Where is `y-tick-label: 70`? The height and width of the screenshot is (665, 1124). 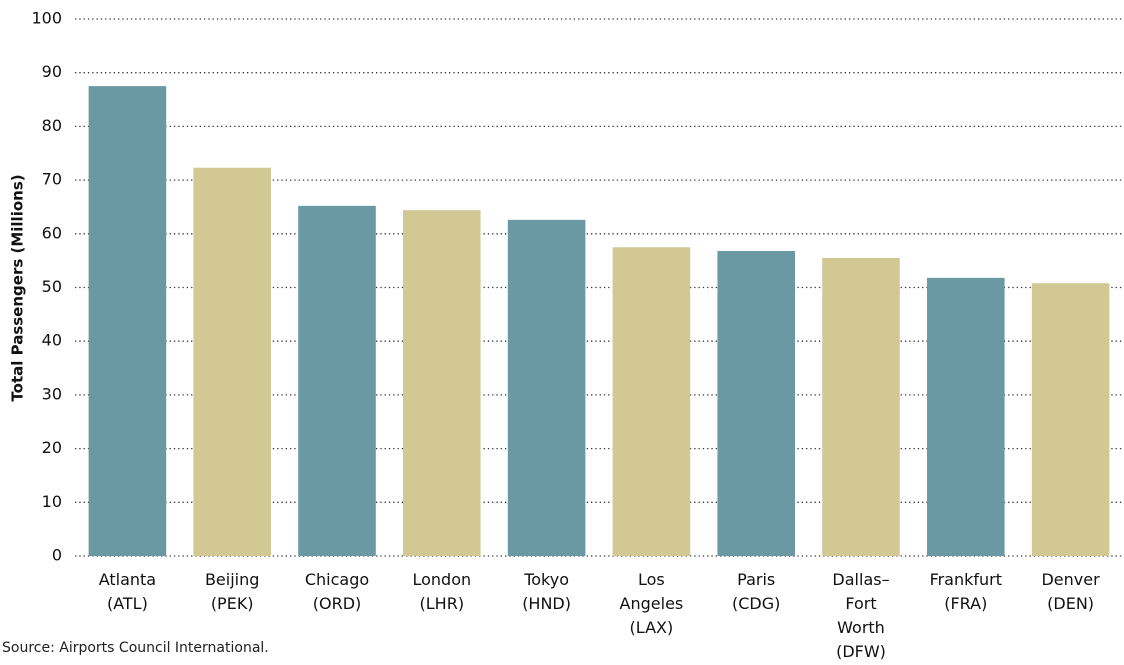
y-tick-label: 70 is located at coordinates (52, 179).